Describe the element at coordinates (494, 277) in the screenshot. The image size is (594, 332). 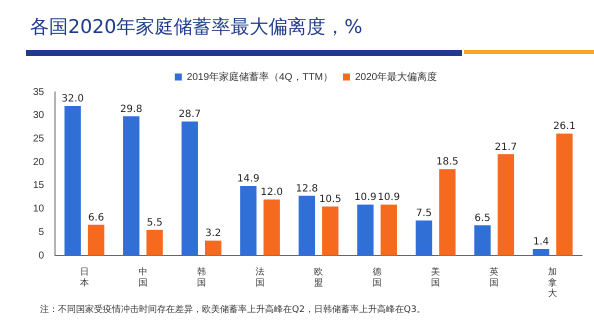
I see `x-tick-label: 英国` at that location.